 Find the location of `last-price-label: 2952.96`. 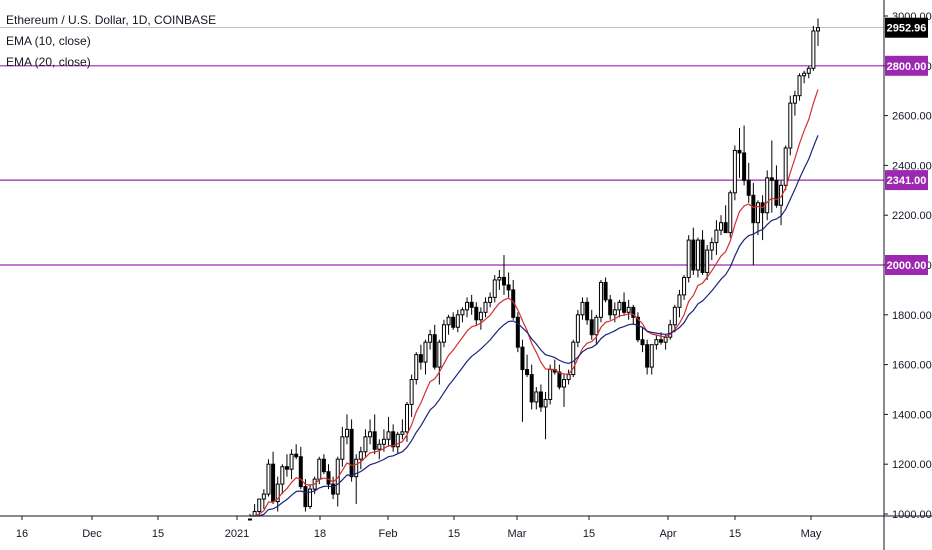

last-price-label: 2952.96 is located at coordinates (907, 29).